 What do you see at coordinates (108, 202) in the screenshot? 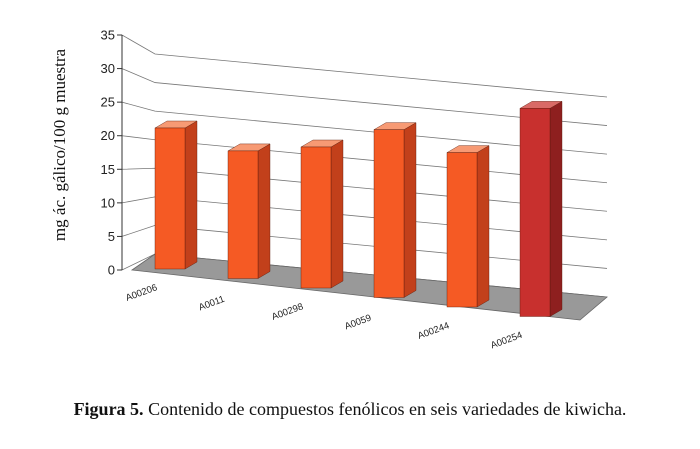
I see `y-tick-label: 10` at bounding box center [108, 202].